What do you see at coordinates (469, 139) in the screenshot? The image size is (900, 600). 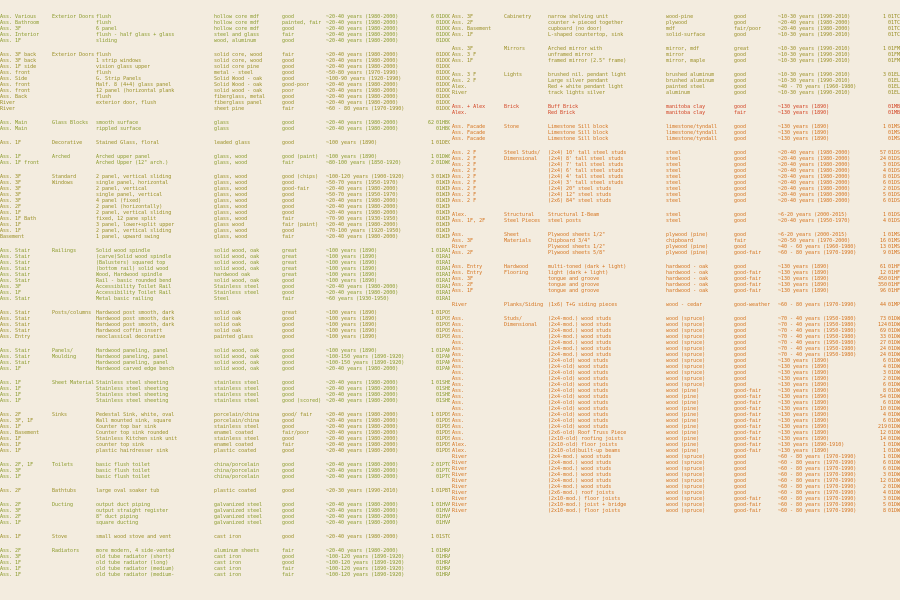 I see `location-cell: Ass. Facade` at bounding box center [469, 139].